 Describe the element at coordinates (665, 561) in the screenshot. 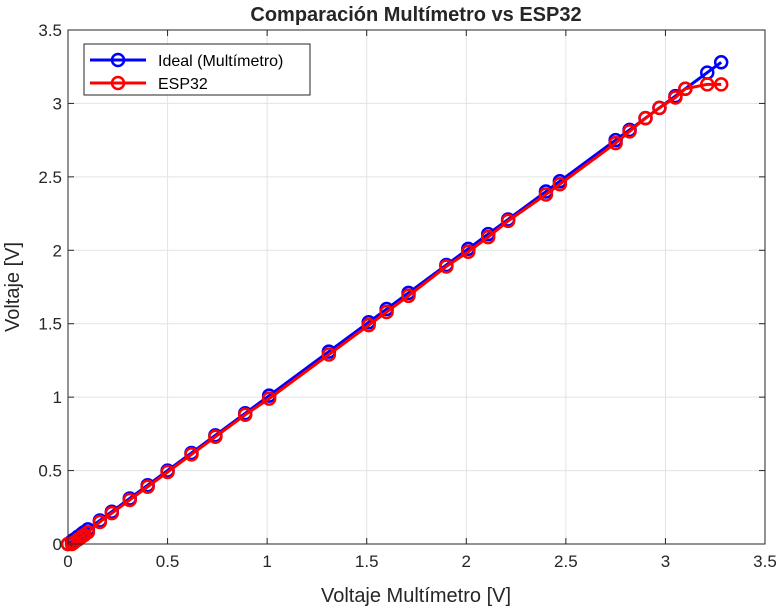

I see `x-tick-label: 3` at that location.